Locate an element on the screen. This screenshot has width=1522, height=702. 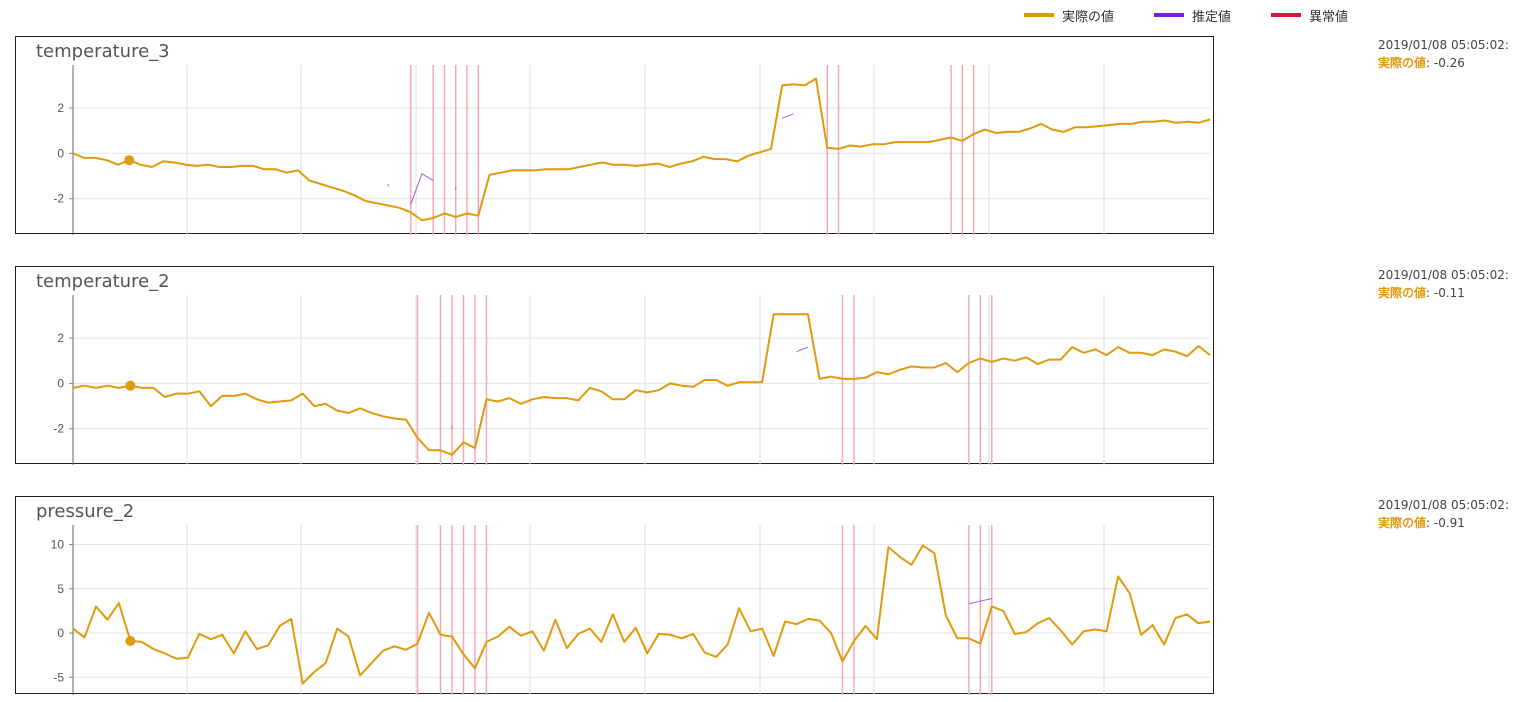
y-tick-label: 10 is located at coordinates (58, 544).